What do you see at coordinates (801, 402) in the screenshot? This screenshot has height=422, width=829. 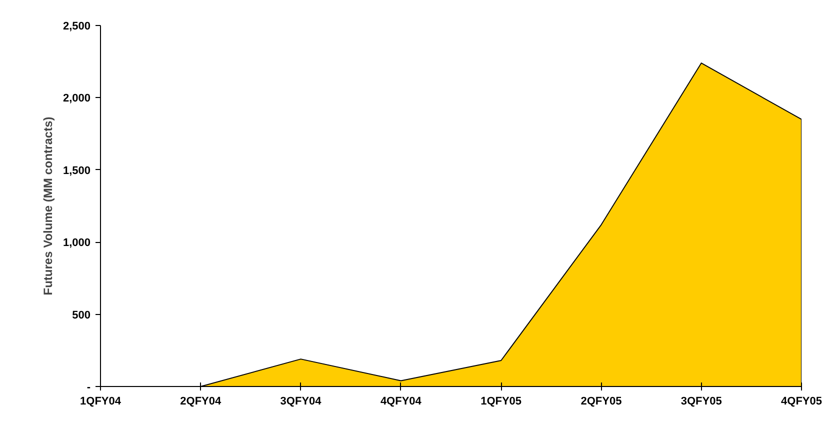 I see `x-tick-label: 4QFY05` at bounding box center [801, 402].